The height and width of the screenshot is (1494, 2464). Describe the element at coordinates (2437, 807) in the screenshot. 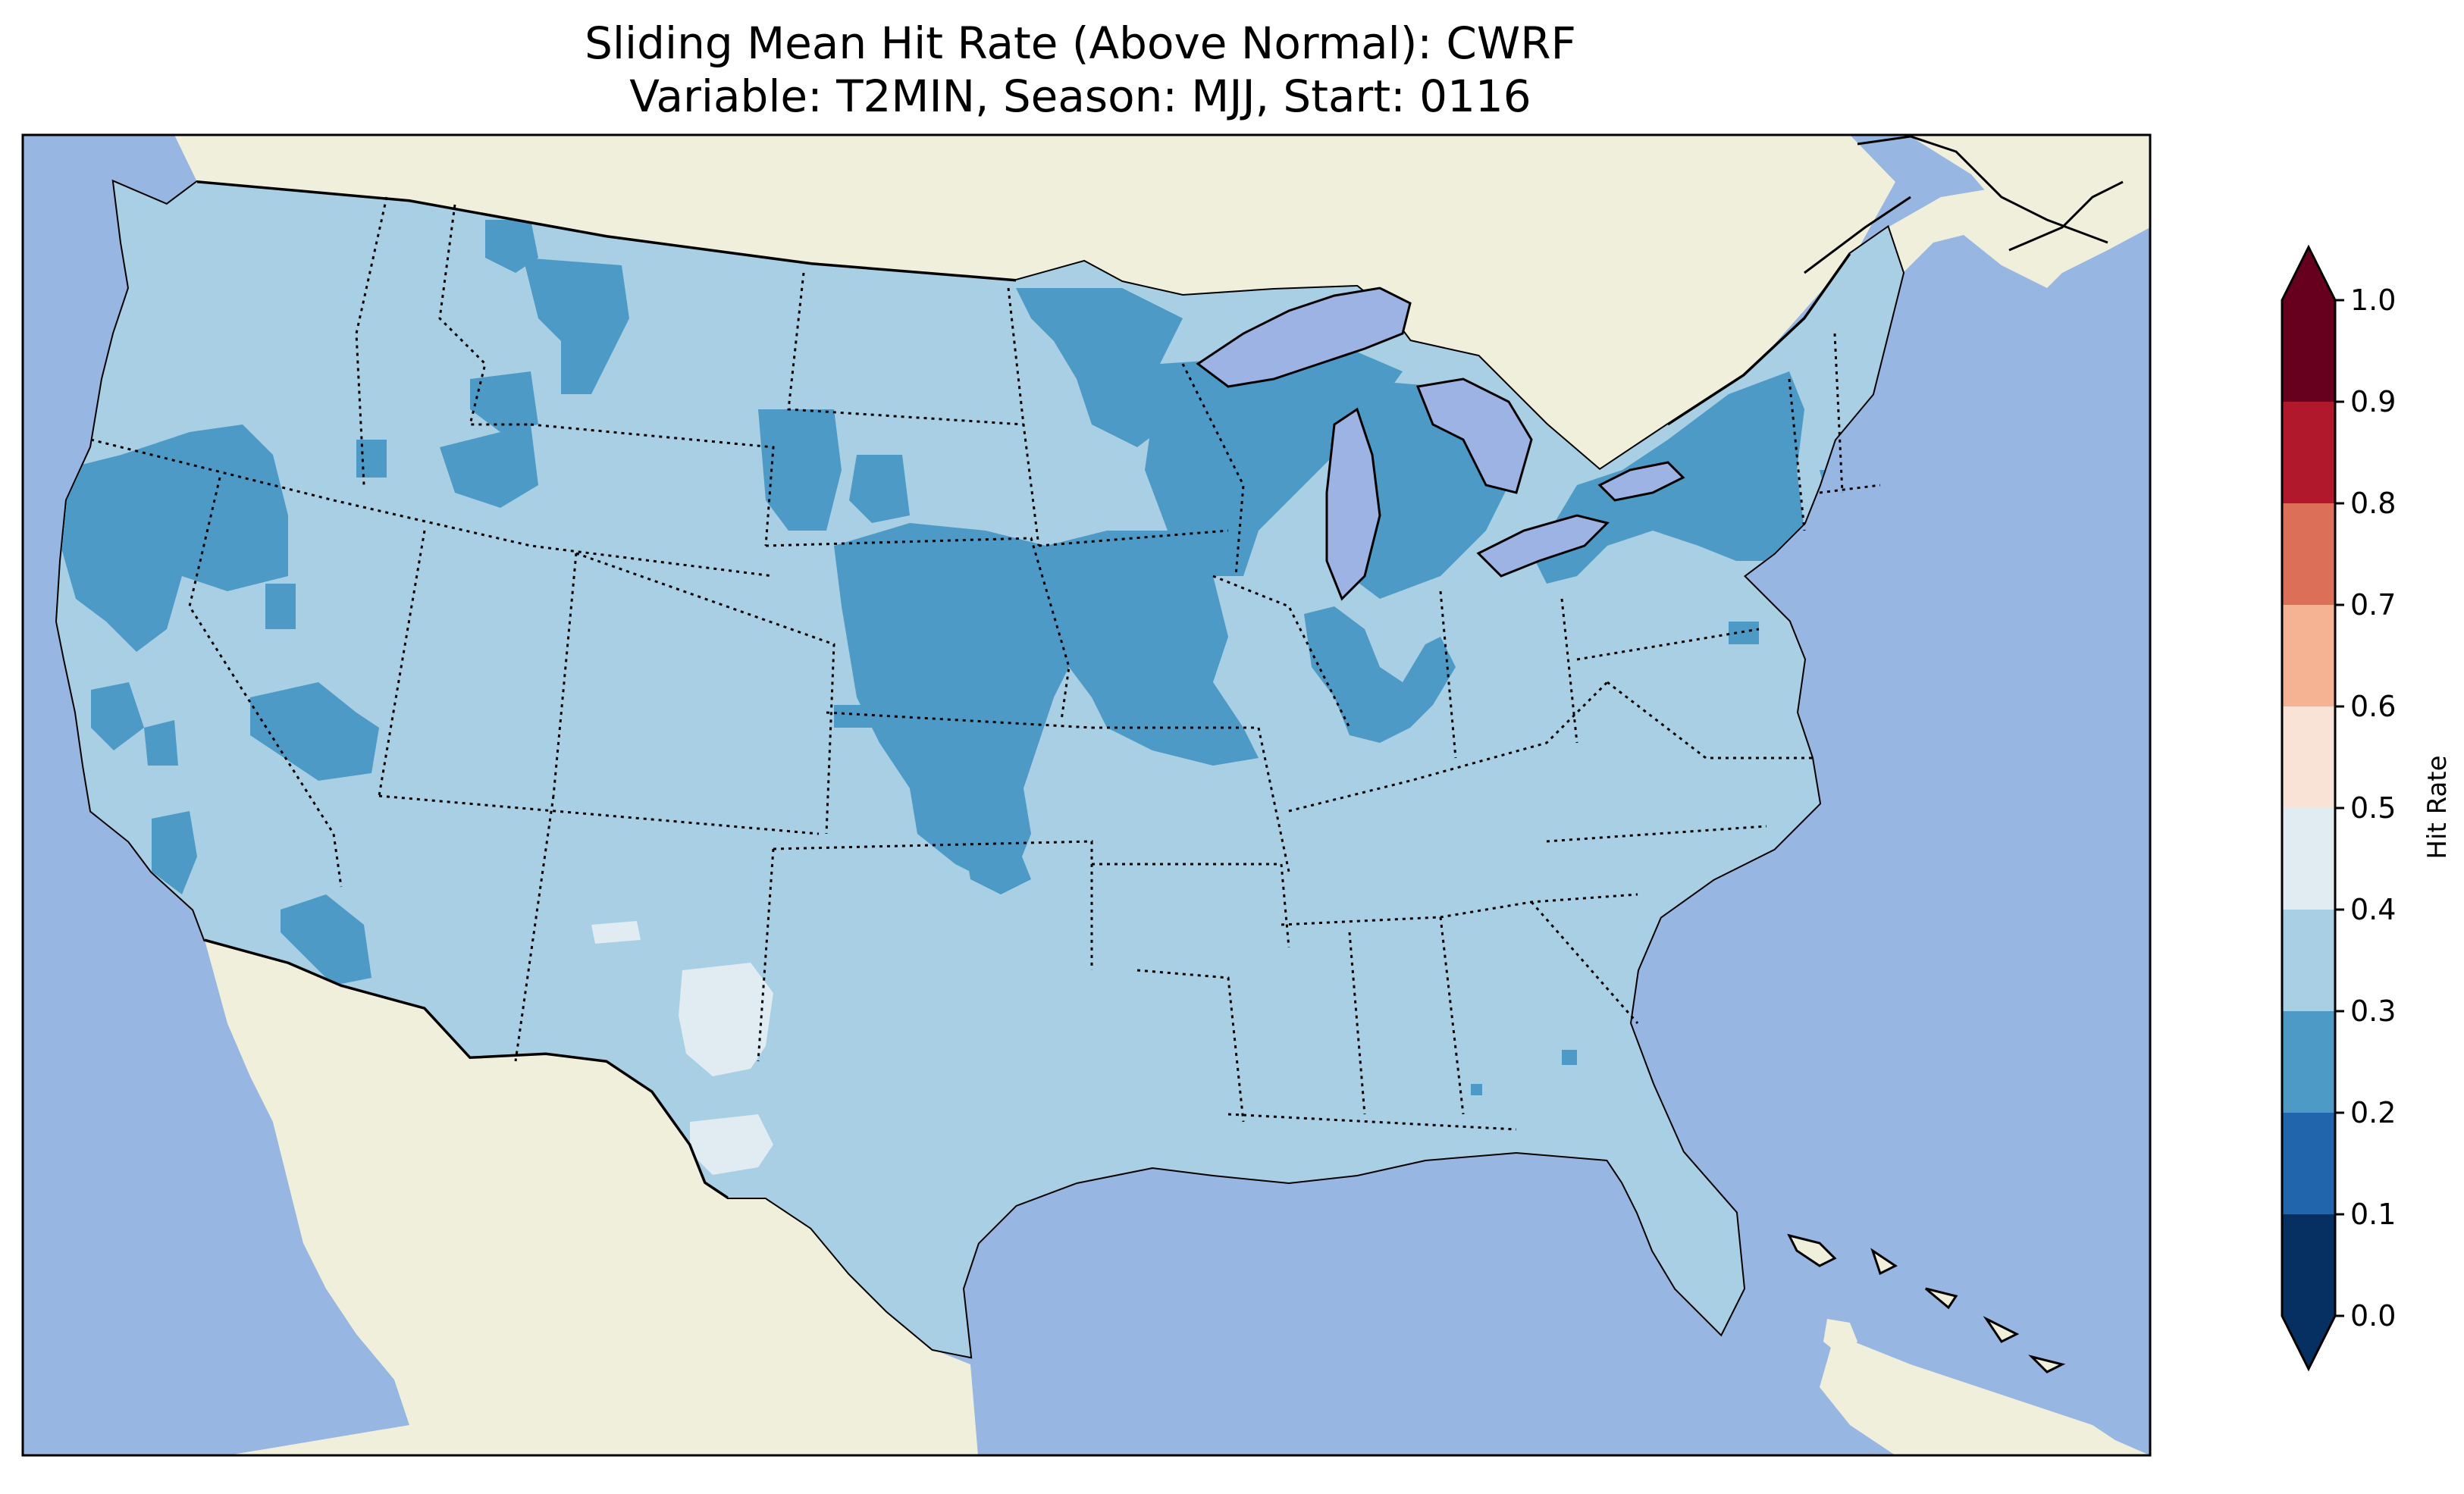

I see `colorbar-label: Hit Rate` at that location.